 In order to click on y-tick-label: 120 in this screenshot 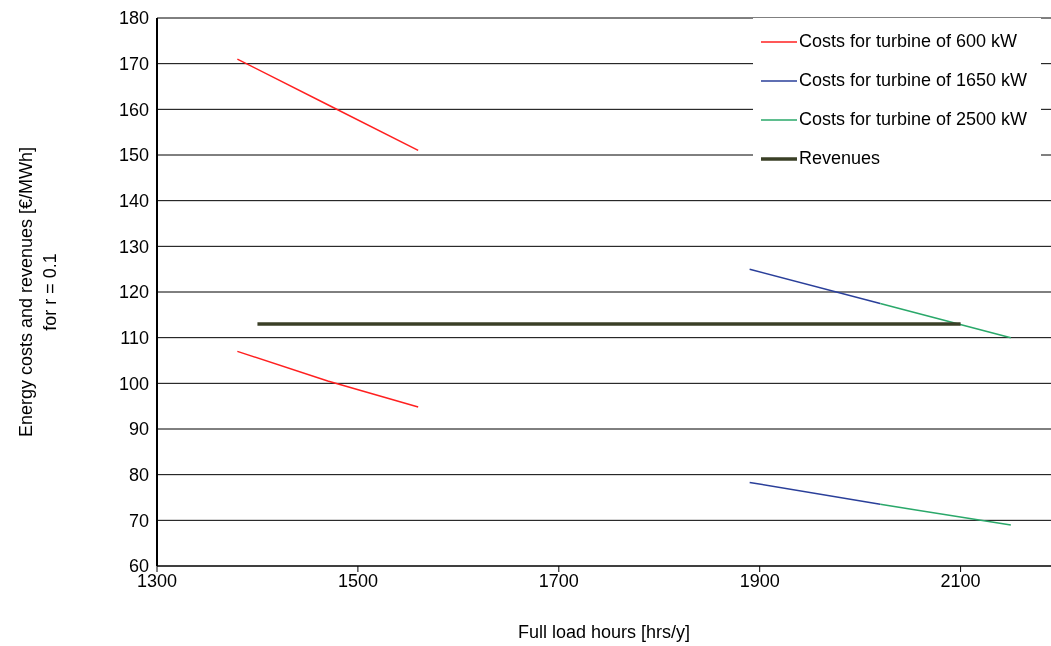, I will do `click(133, 292)`.